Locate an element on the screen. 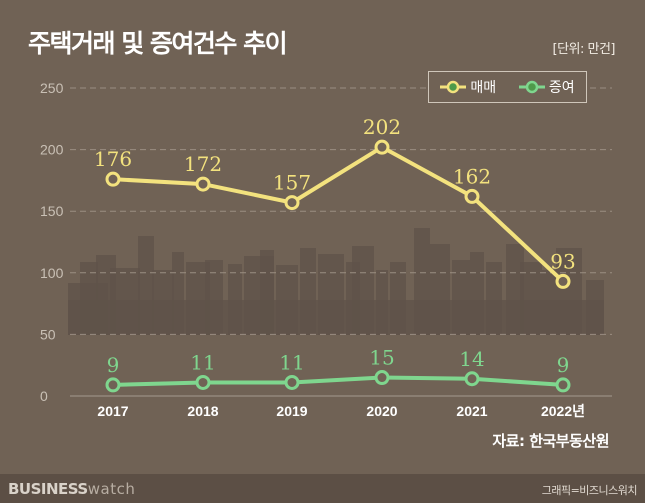 This screenshot has height=503, width=645. legend-label: 매매 is located at coordinates (483, 88).